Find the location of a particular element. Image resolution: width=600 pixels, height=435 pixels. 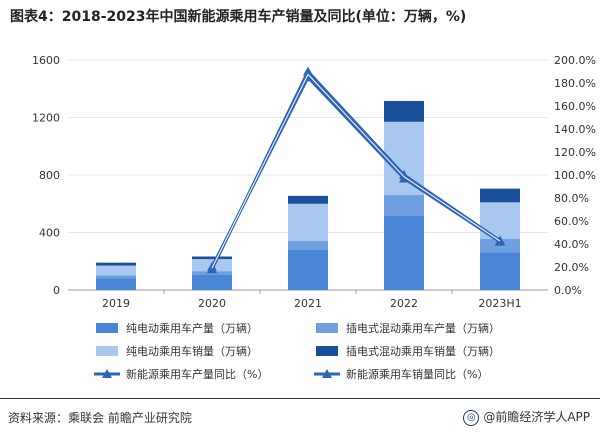

y-right-tick-label: 0.0% is located at coordinates (568, 290).